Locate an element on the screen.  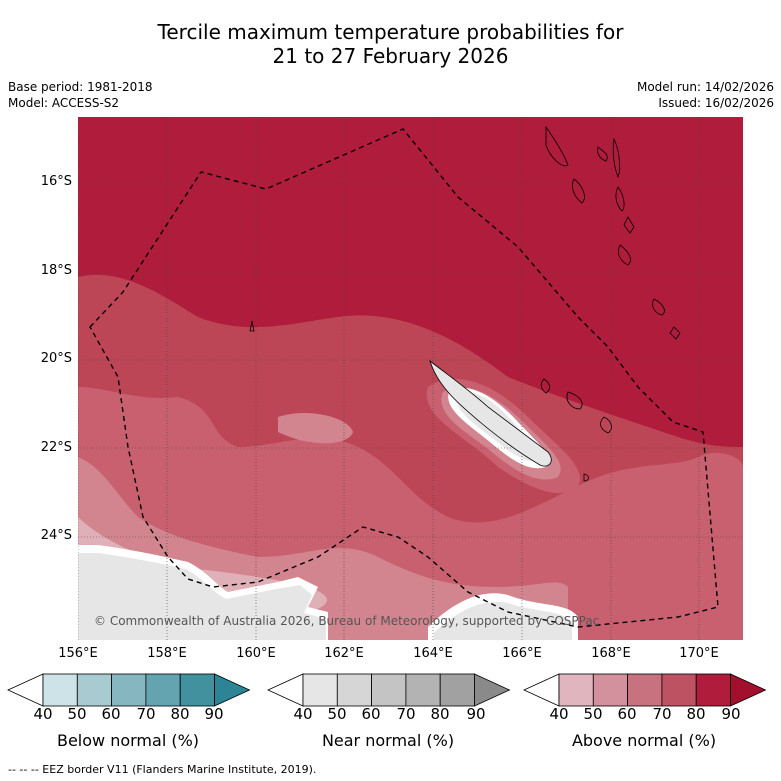
lon-label: 156°E is located at coordinates (78, 653).